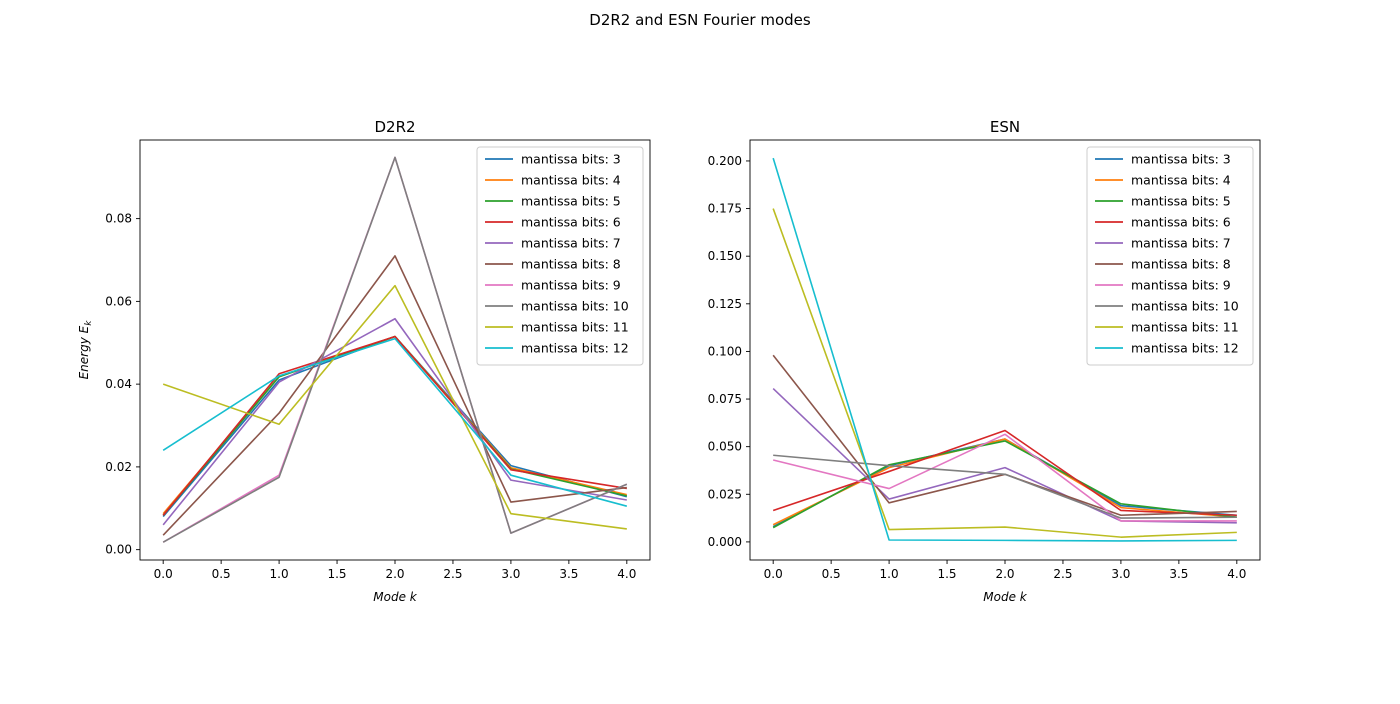  Describe the element at coordinates (118, 384) in the screenshot. I see `y-tick-label: 0.04` at that location.